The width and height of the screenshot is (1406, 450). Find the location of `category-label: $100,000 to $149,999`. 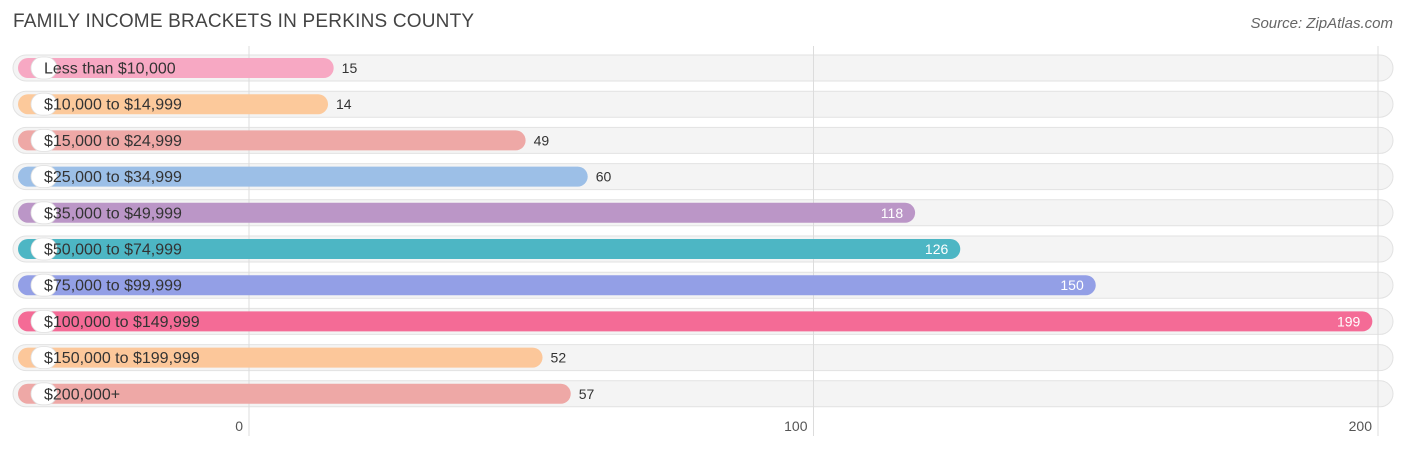

category-label: $100,000 to $149,999 is located at coordinates (122, 322).